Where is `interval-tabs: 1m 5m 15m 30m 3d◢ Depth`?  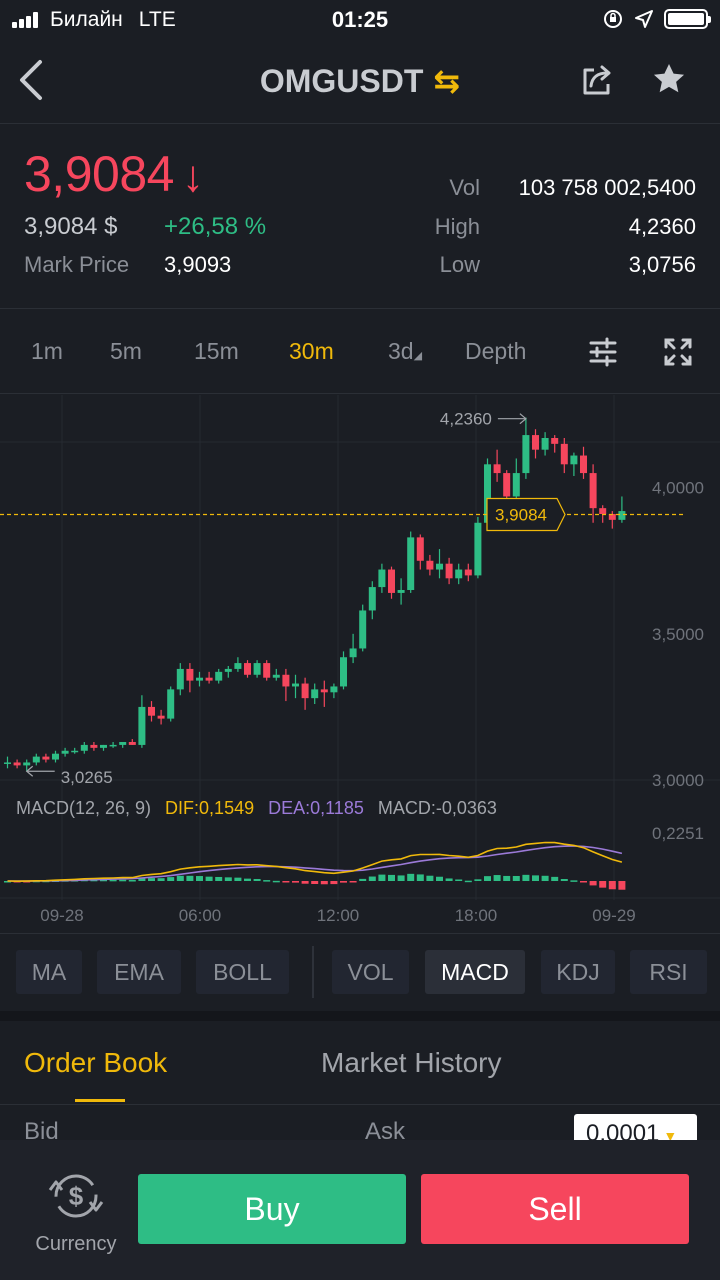
interval-tabs: 1m 5m 15m 30m 3d◢ Depth is located at coordinates (360, 352).